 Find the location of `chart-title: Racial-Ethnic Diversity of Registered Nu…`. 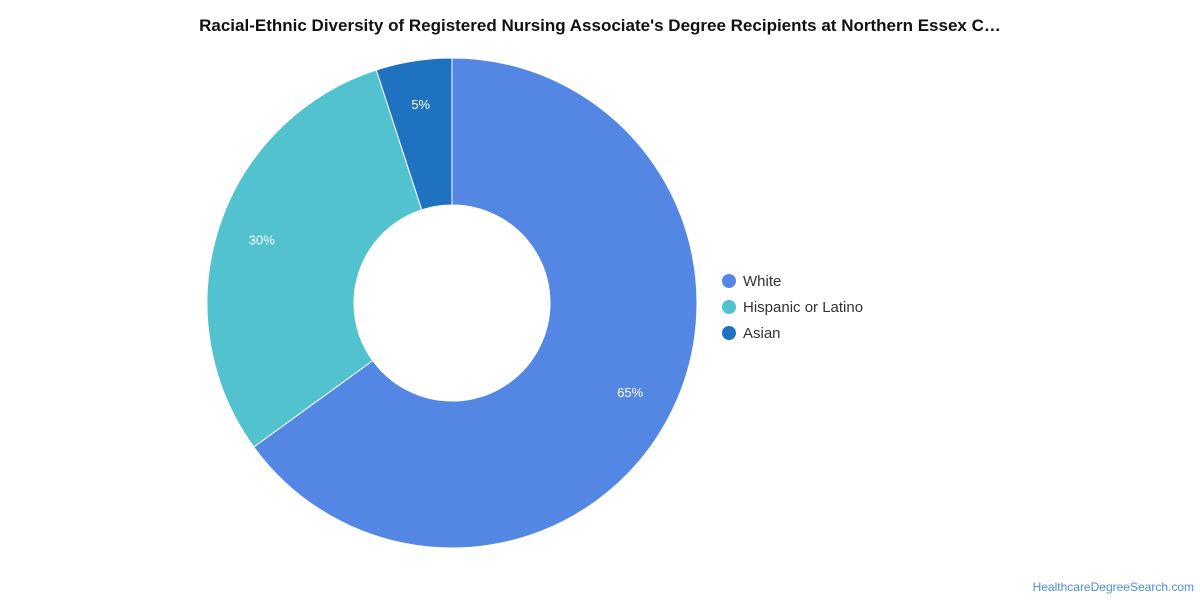

chart-title: Racial-Ethnic Diversity of Registered Nu… is located at coordinates (600, 25).